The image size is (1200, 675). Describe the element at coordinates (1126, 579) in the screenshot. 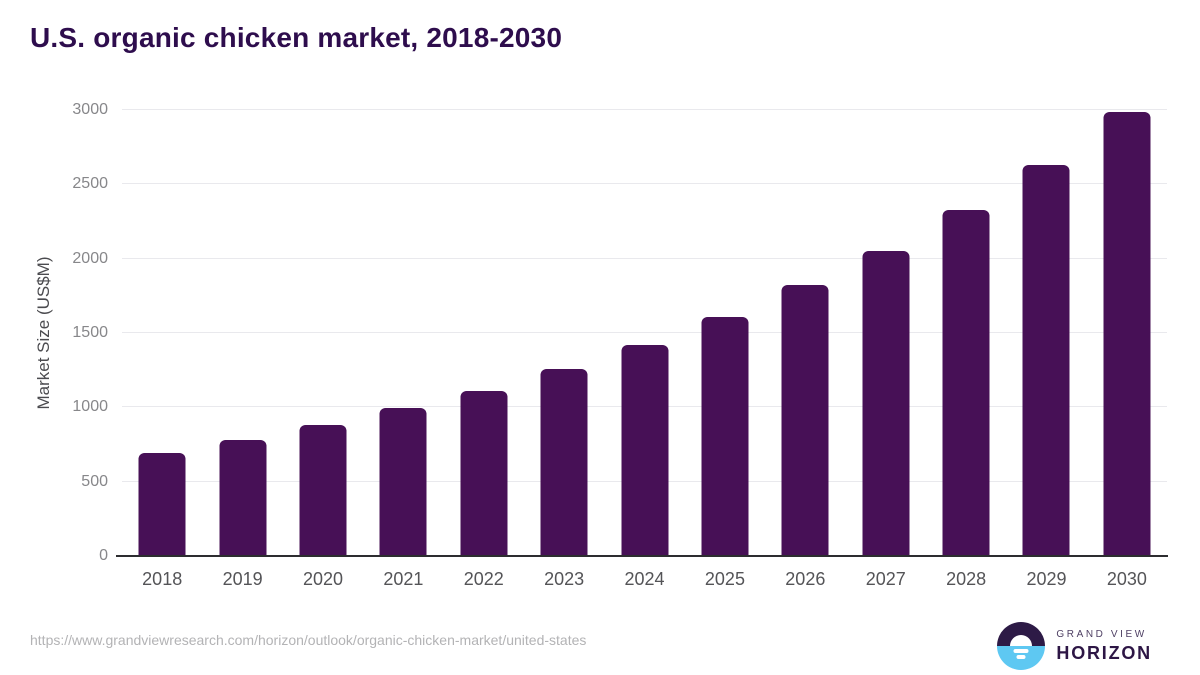

I see `x-tick-label-2030: 2030` at that location.